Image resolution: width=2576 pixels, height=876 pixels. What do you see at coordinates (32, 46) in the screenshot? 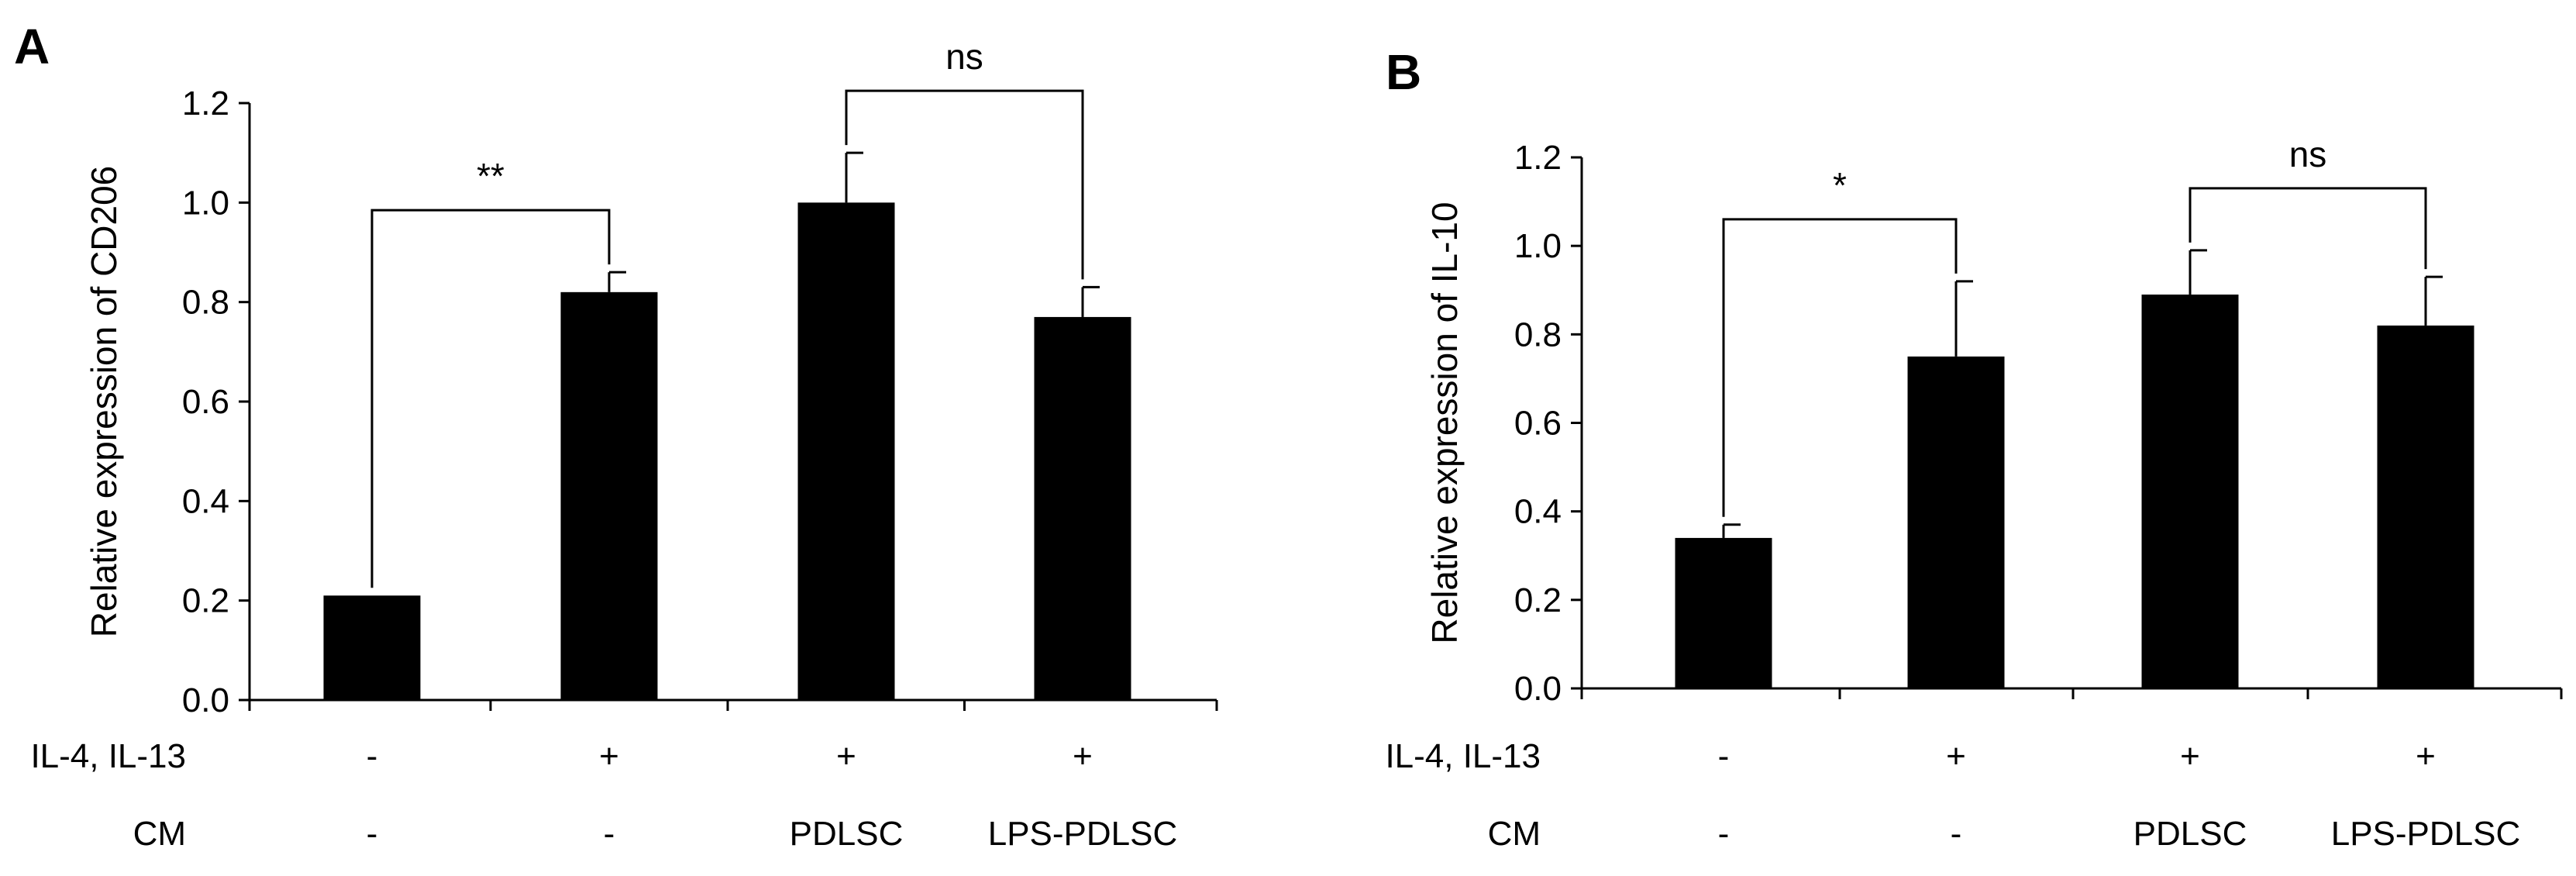
I see `panel-letter: A` at bounding box center [32, 46].